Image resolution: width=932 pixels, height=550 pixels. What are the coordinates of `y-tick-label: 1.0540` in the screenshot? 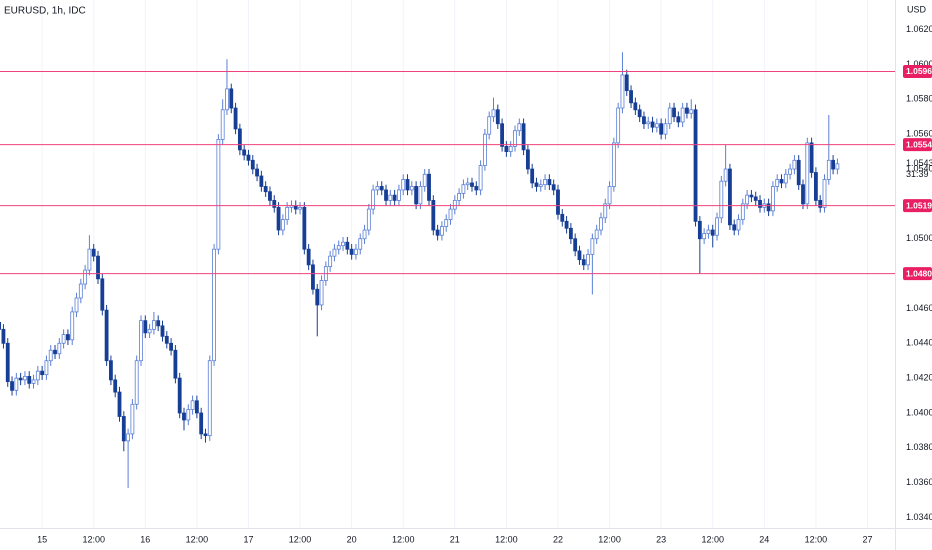 It's located at (919, 168).